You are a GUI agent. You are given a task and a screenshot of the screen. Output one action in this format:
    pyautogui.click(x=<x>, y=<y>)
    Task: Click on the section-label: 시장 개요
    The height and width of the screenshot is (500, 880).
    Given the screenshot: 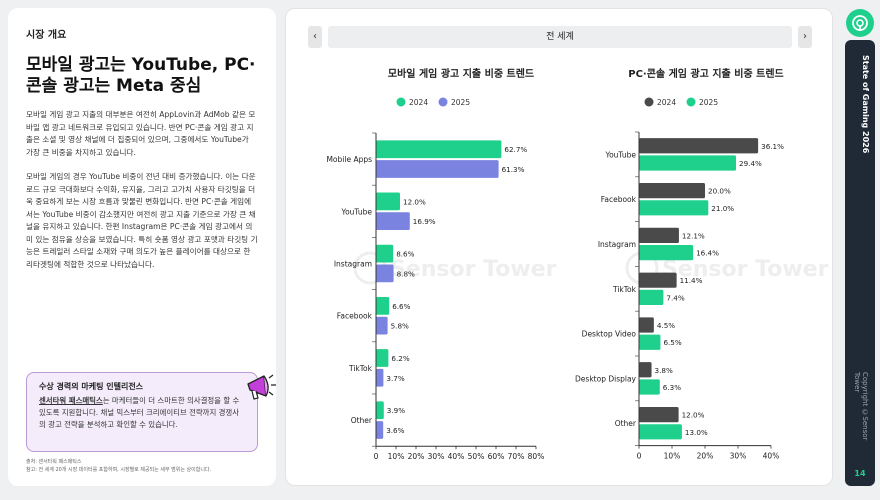 What is the action you would take?
    pyautogui.click(x=46, y=35)
    